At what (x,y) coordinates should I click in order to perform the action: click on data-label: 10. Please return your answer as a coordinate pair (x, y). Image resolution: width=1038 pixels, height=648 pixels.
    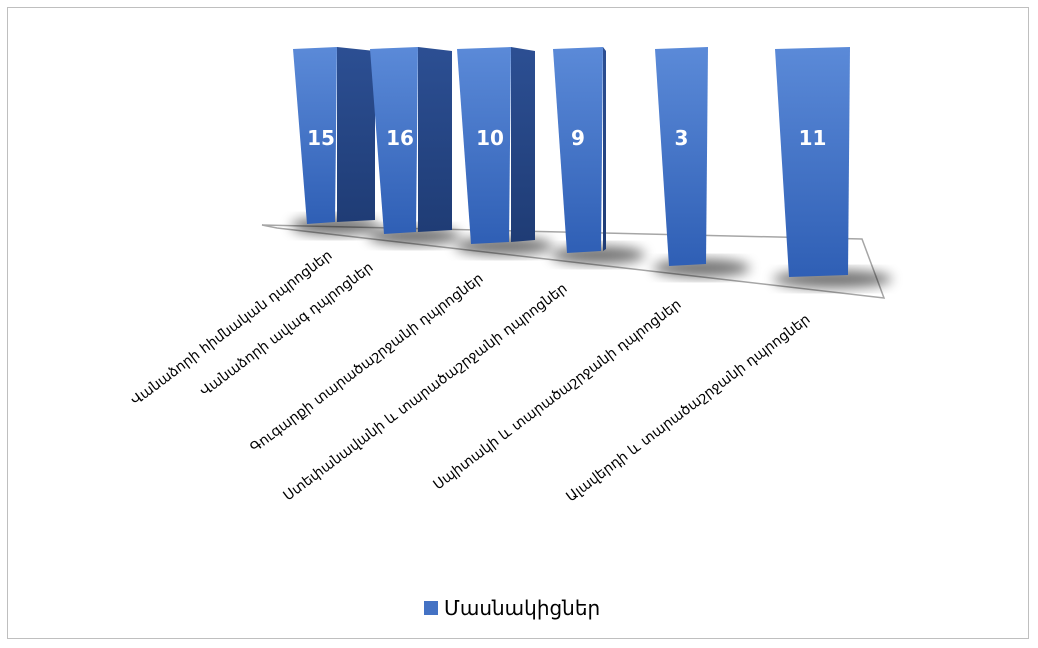
    Looking at the image, I should click on (490, 138).